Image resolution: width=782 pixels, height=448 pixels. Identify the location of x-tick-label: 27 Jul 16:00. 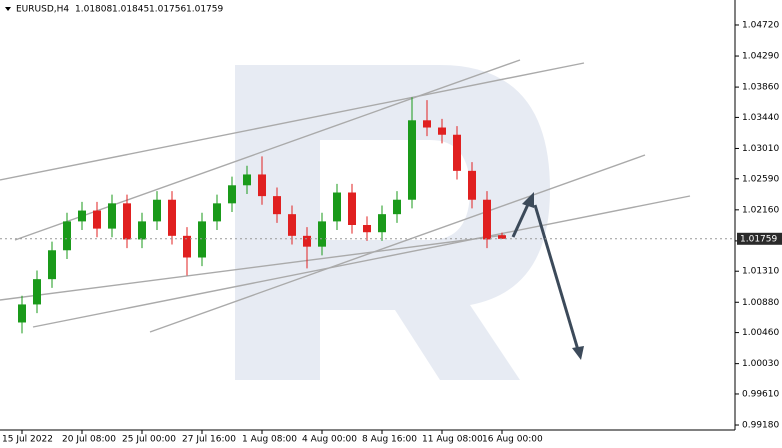
(209, 440).